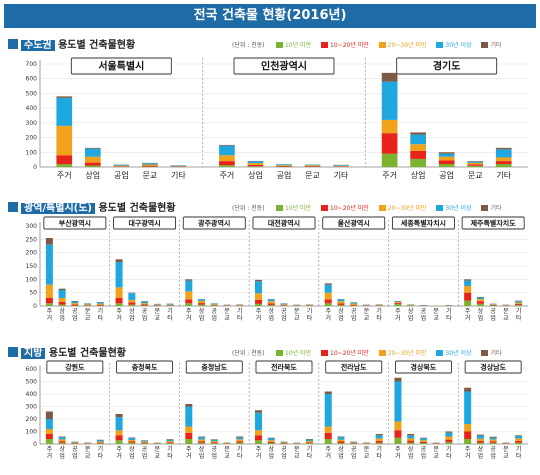  Describe the element at coordinates (32, 64) in the screenshot. I see `y-tick-label: 700` at that location.